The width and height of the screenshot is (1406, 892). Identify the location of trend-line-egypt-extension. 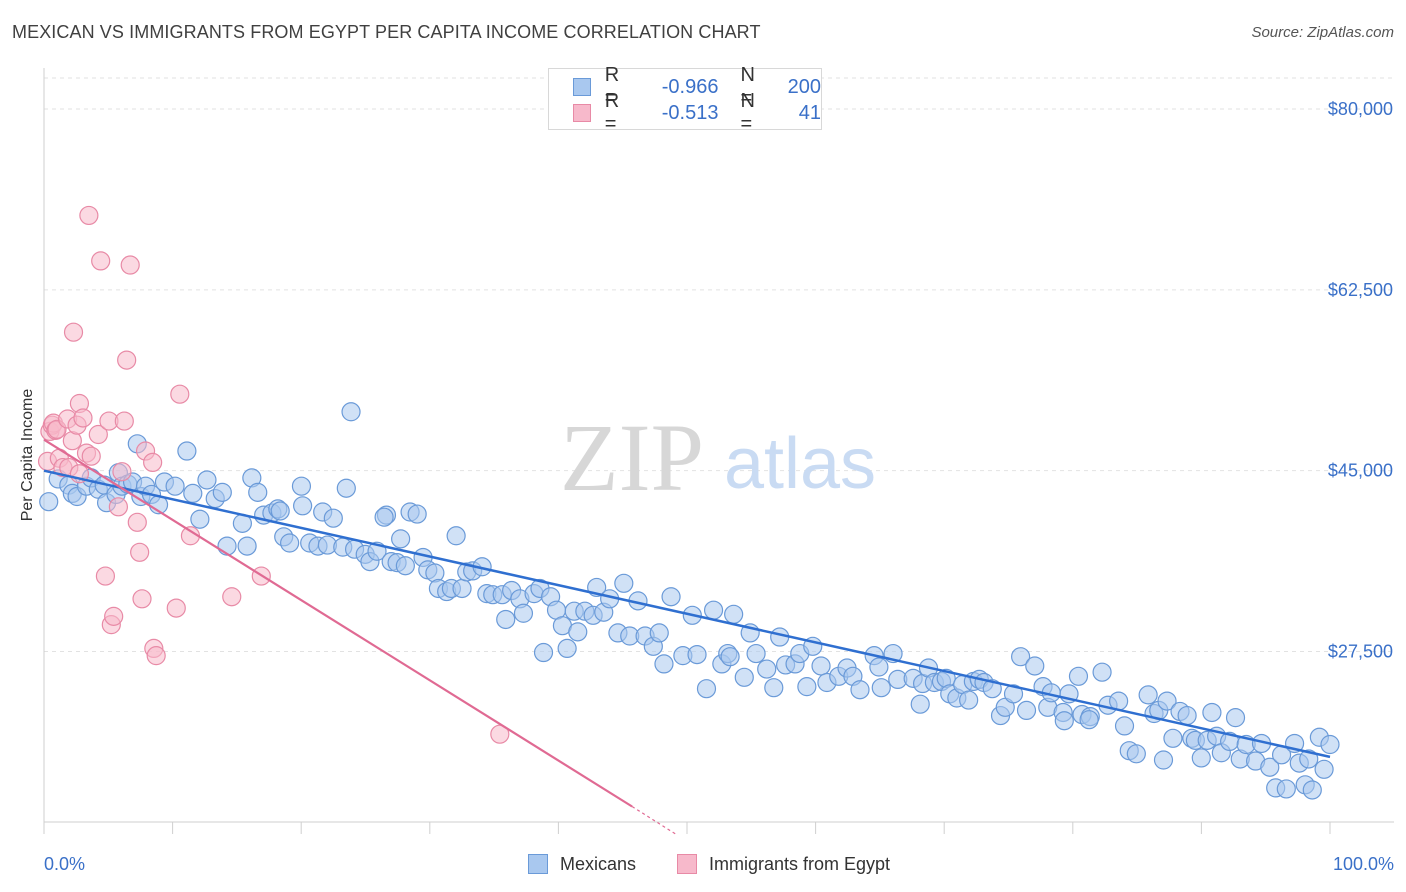
(654, 820).